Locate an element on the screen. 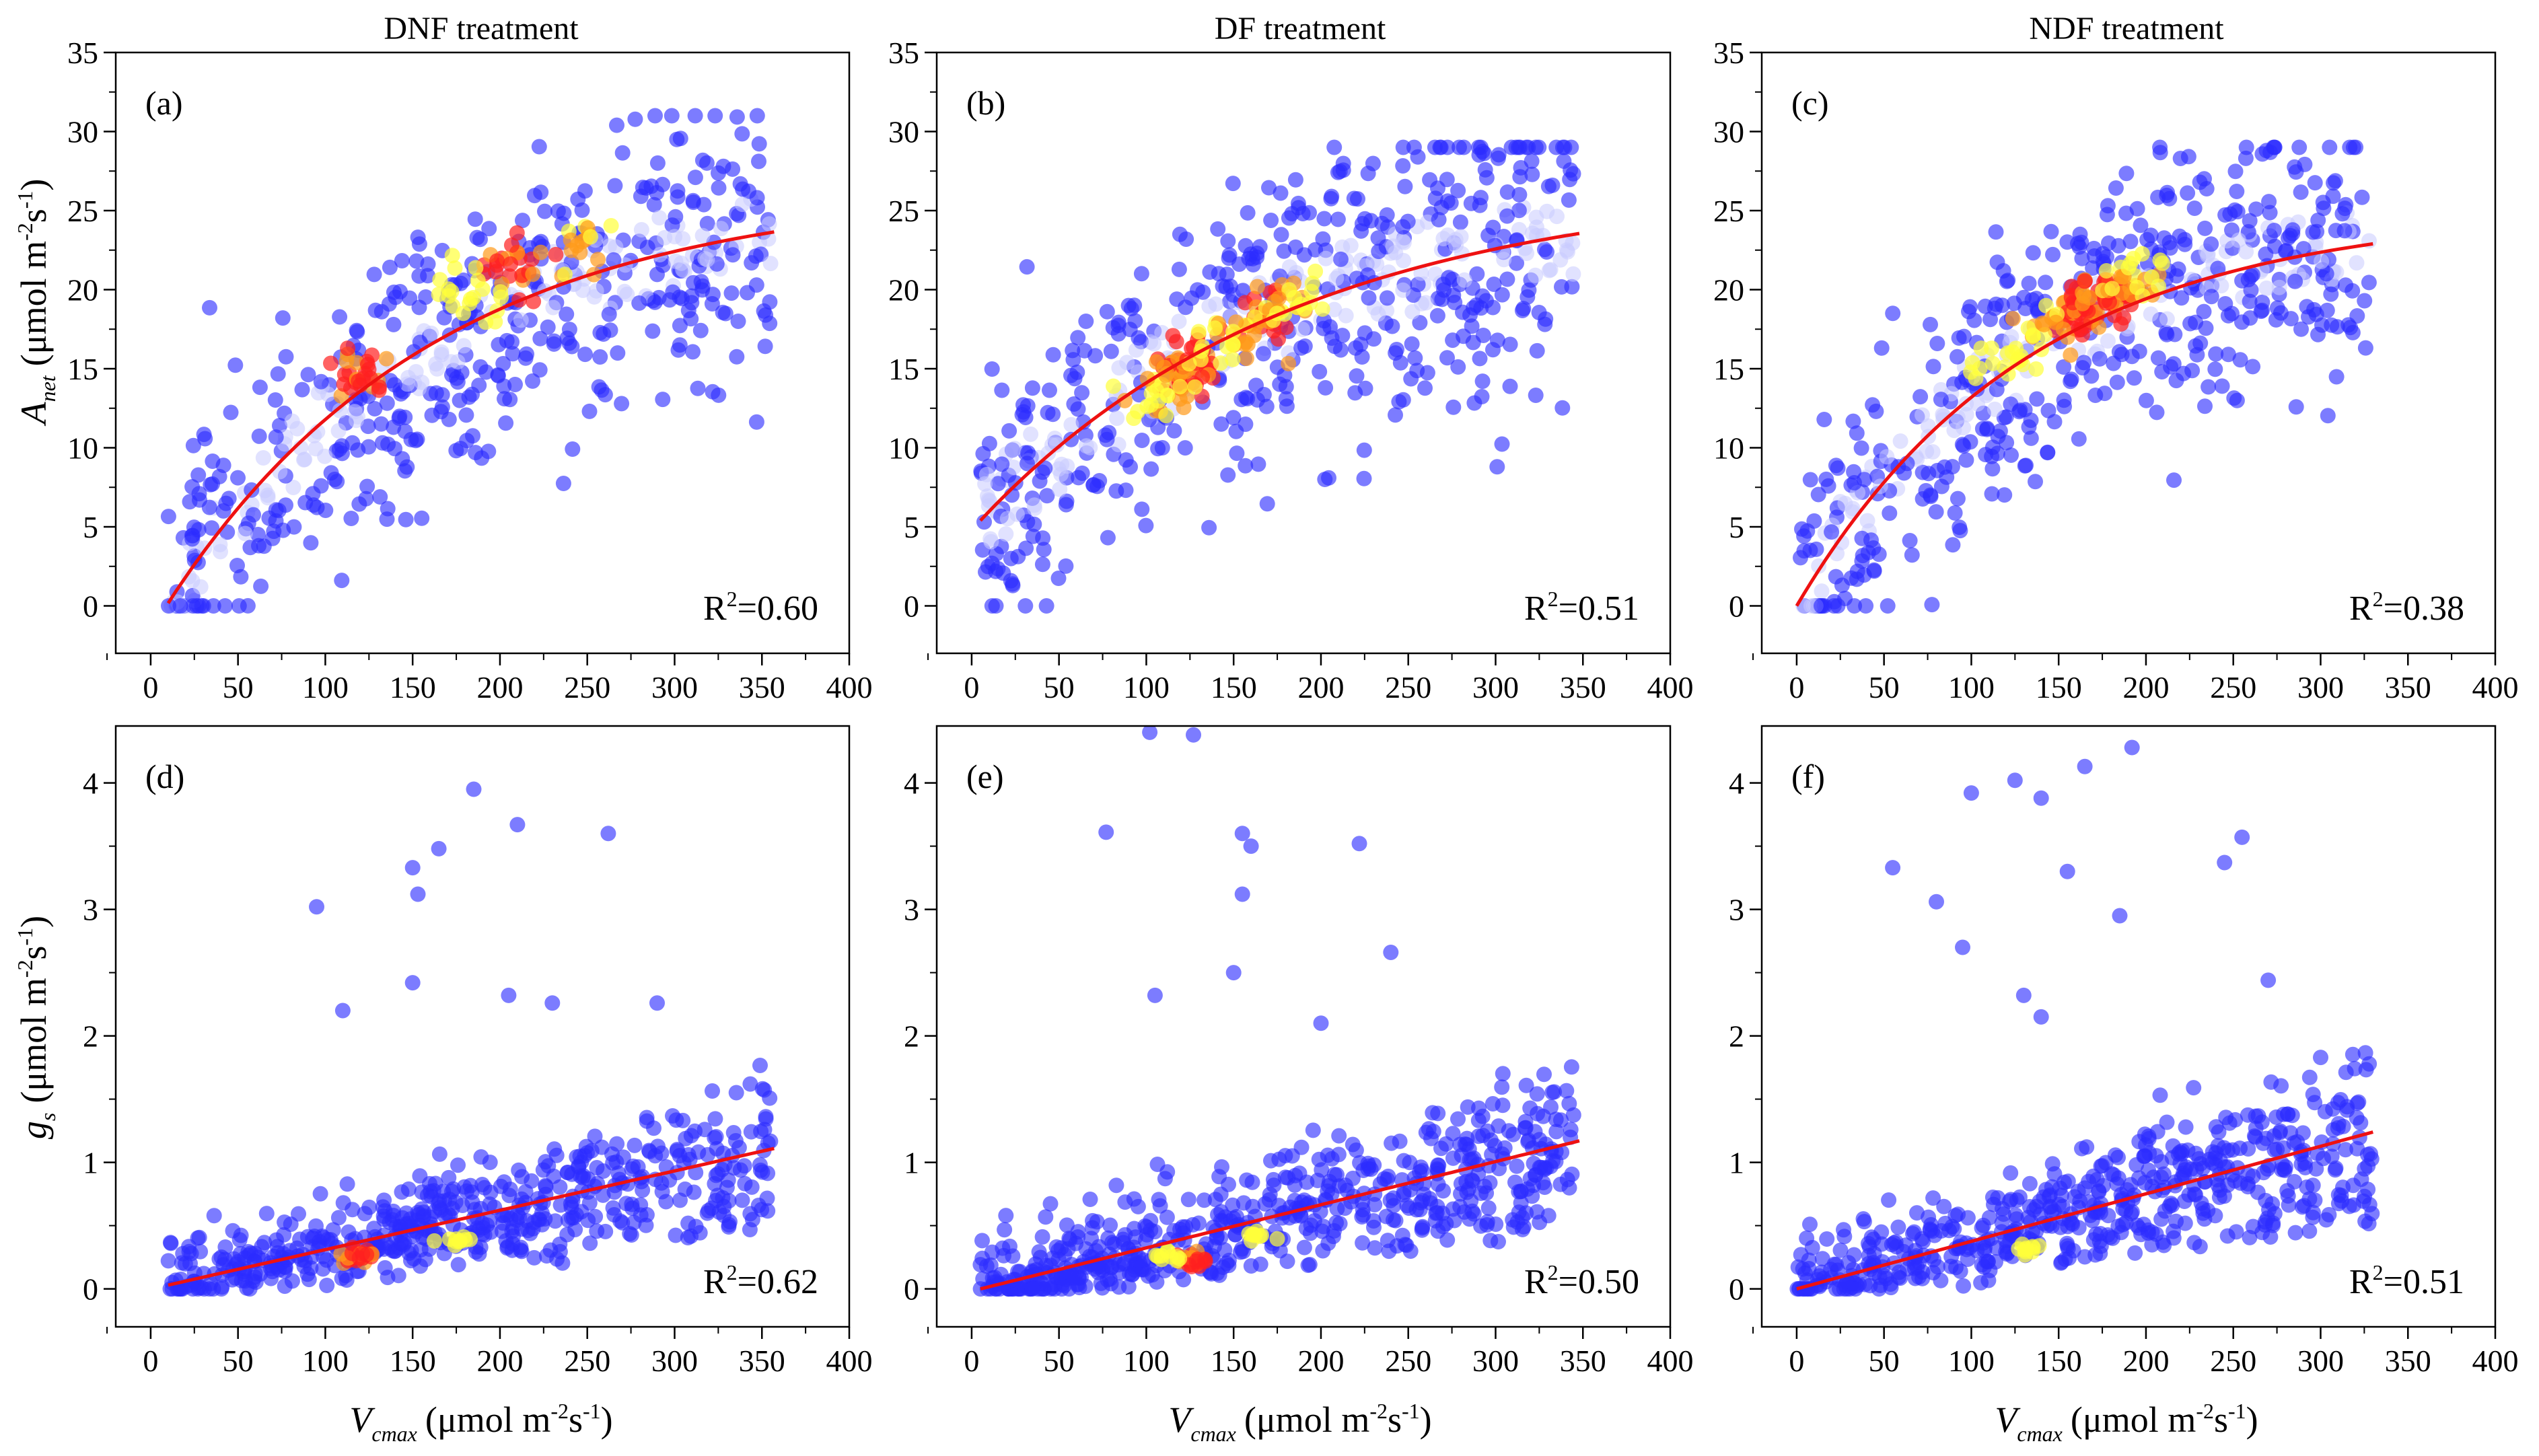  svg-text: Anet(μmol m-2s-1) is located at coordinates (36, 303).